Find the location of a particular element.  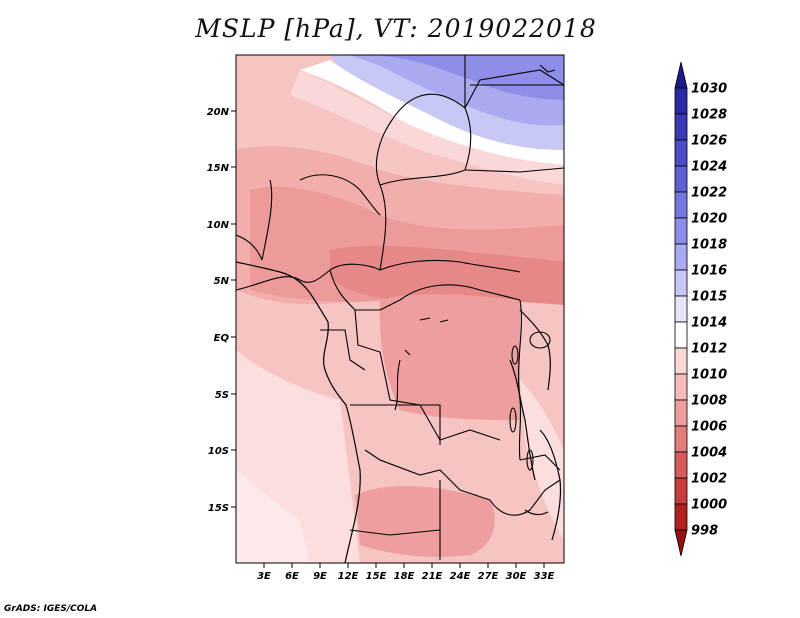

colorbar-label: 1010 is located at coordinates (709, 375).